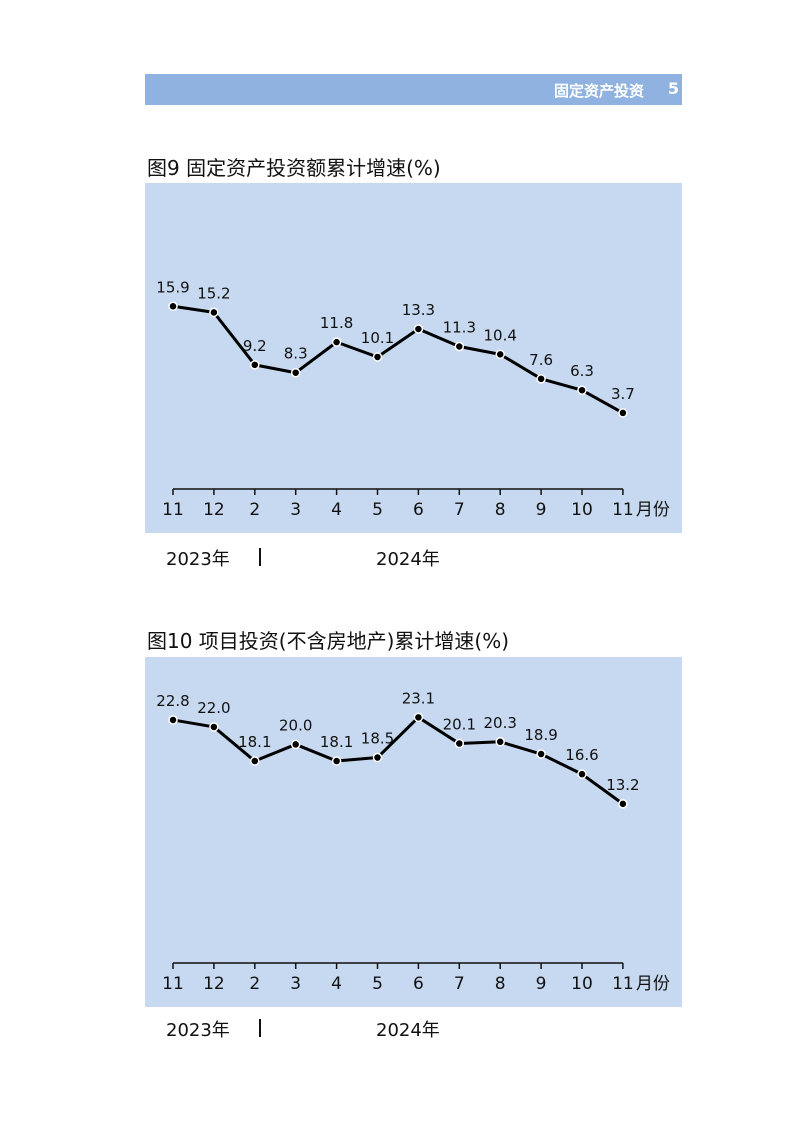 This screenshot has height=1123, width=794. Describe the element at coordinates (459, 327) in the screenshot. I see `data-label: 11.3` at that location.